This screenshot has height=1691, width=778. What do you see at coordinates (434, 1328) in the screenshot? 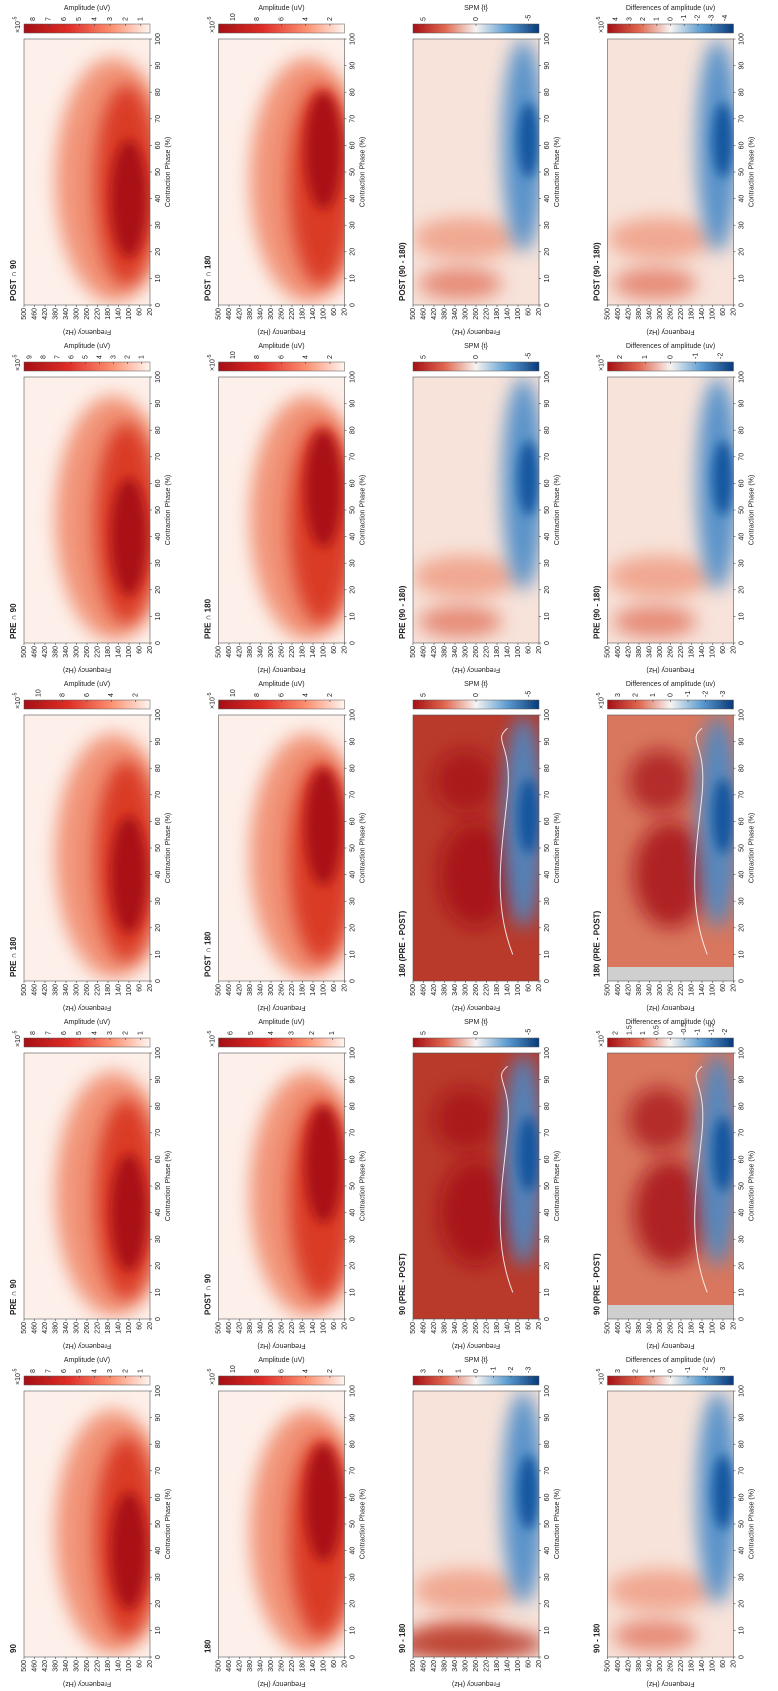
I see `y-tick-label: 420` at bounding box center [434, 1328].